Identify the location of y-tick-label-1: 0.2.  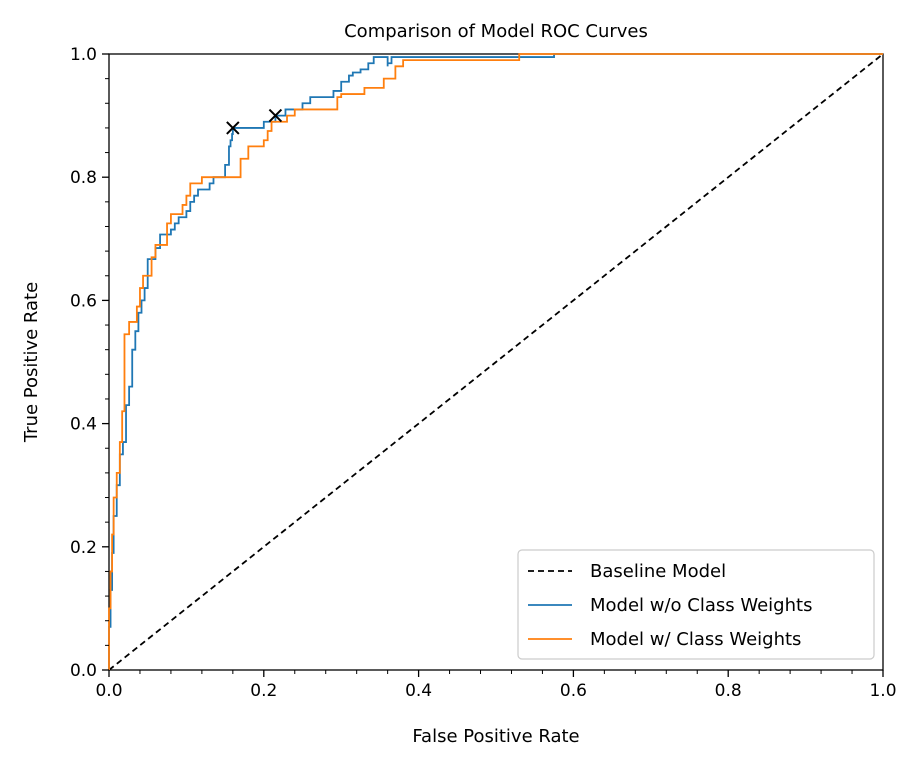
(83, 548).